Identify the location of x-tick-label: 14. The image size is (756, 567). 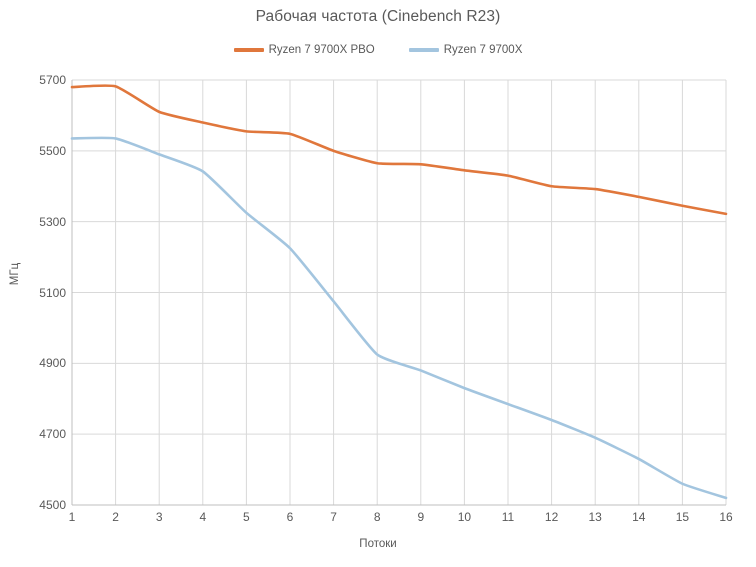
(639, 517).